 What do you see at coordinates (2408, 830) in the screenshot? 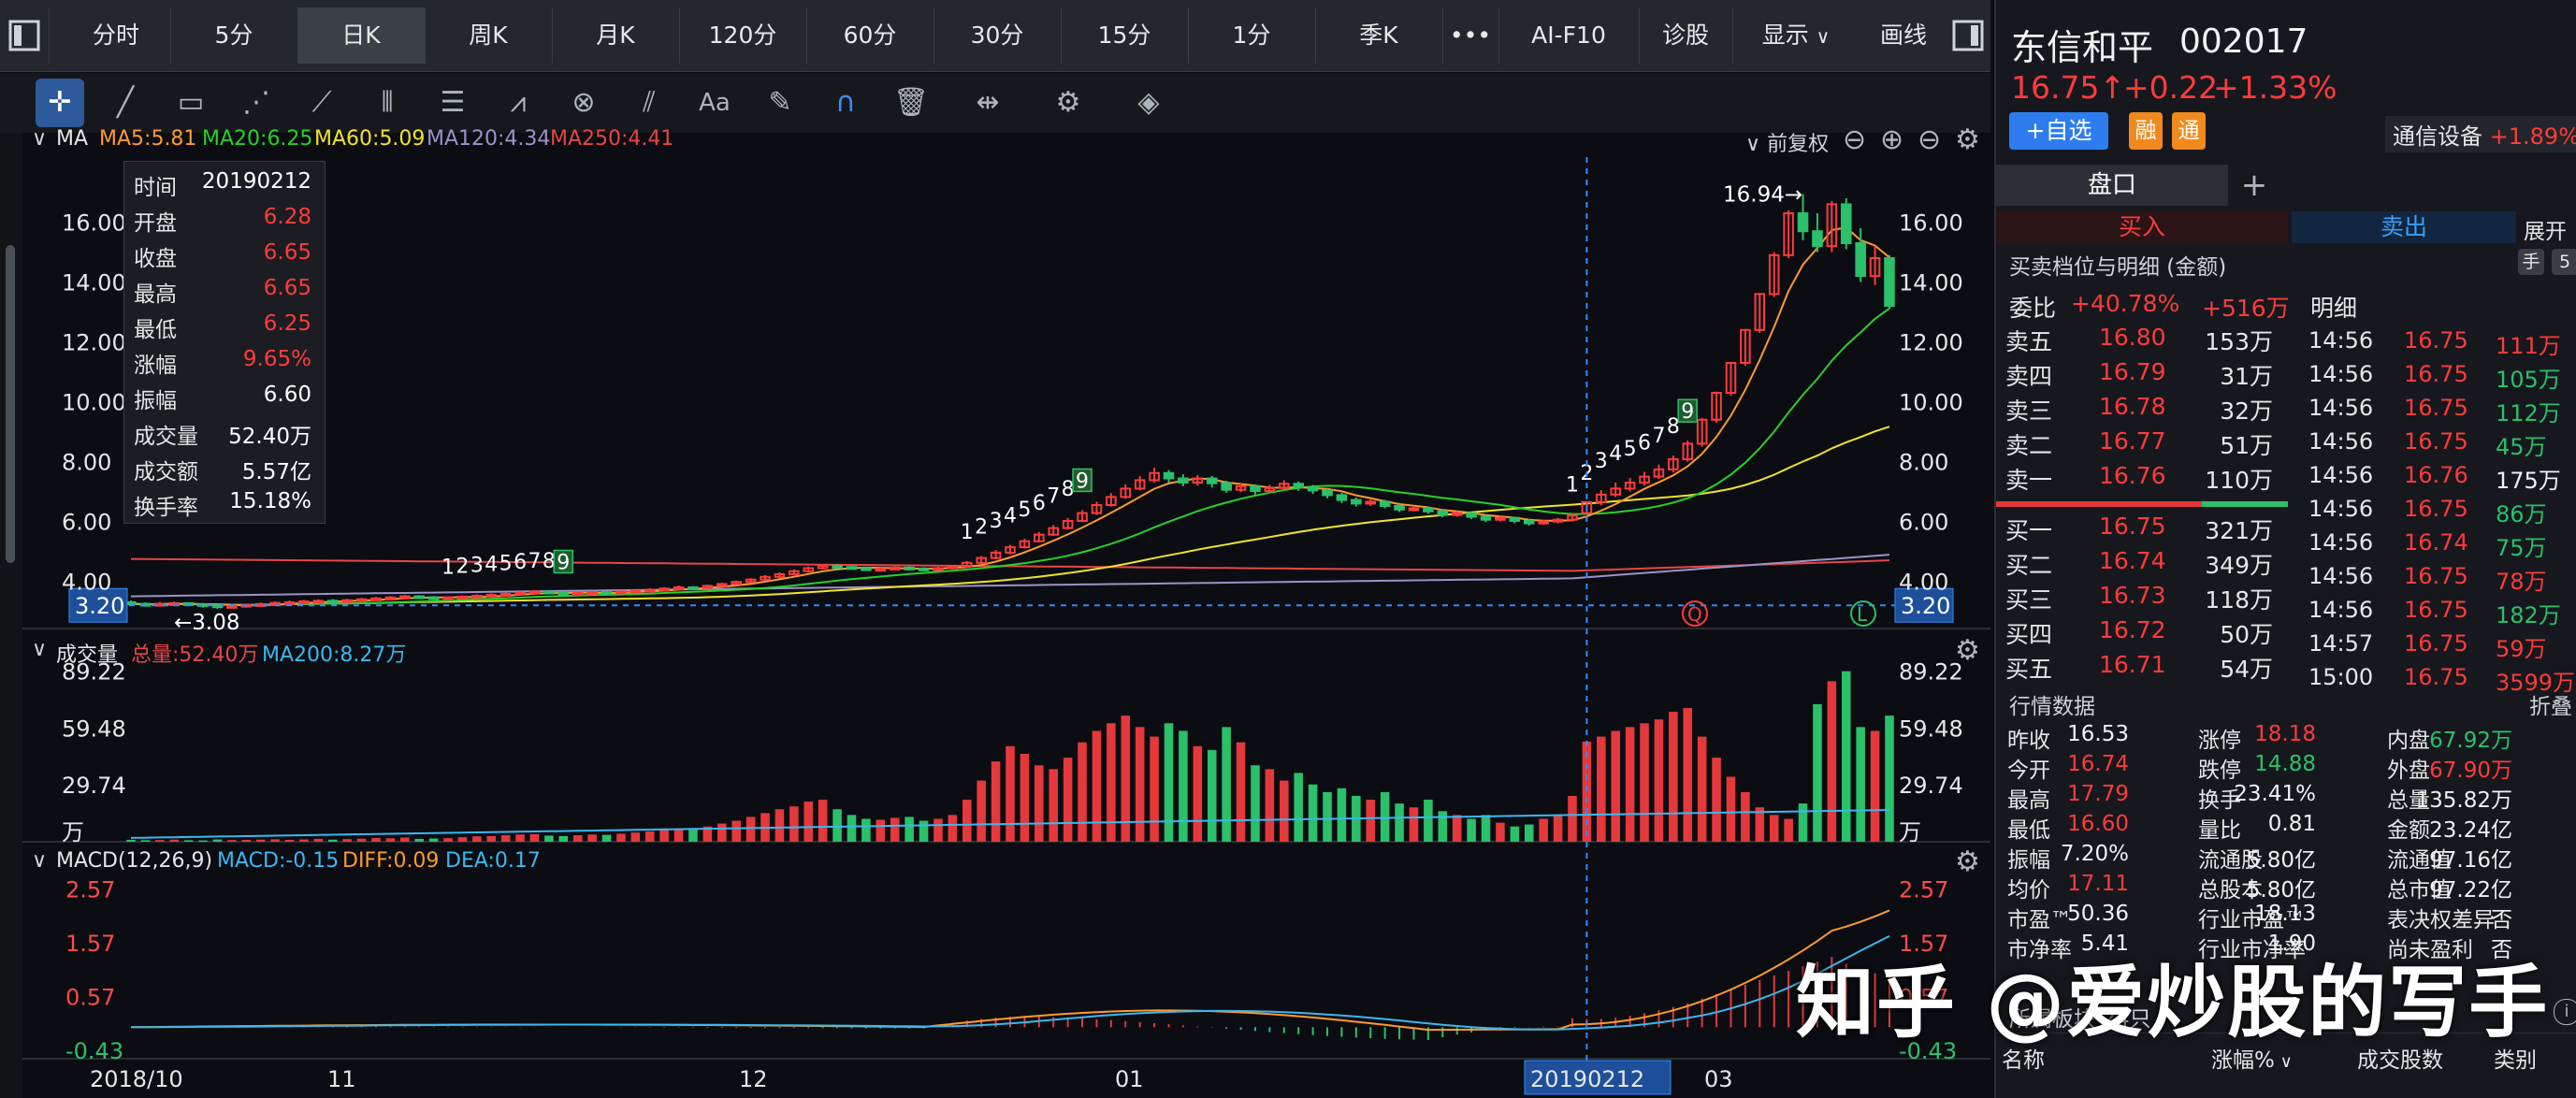
I see `market-key: 金额` at bounding box center [2408, 830].